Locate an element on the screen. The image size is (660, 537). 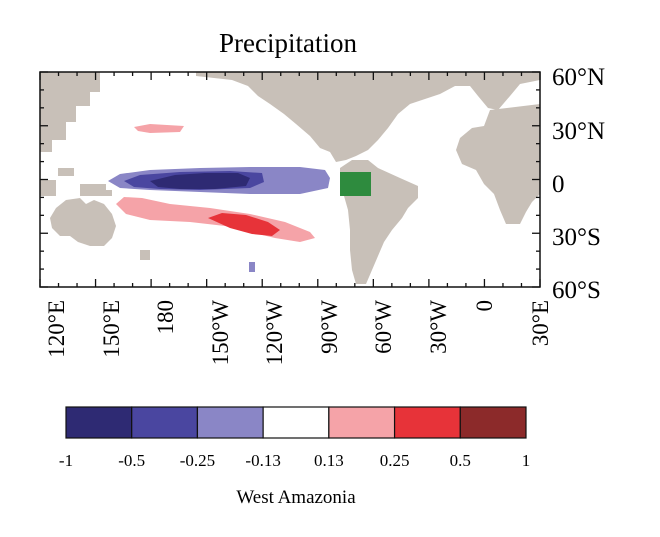
lon-label-90w: 90°W is located at coordinates (329, 327).